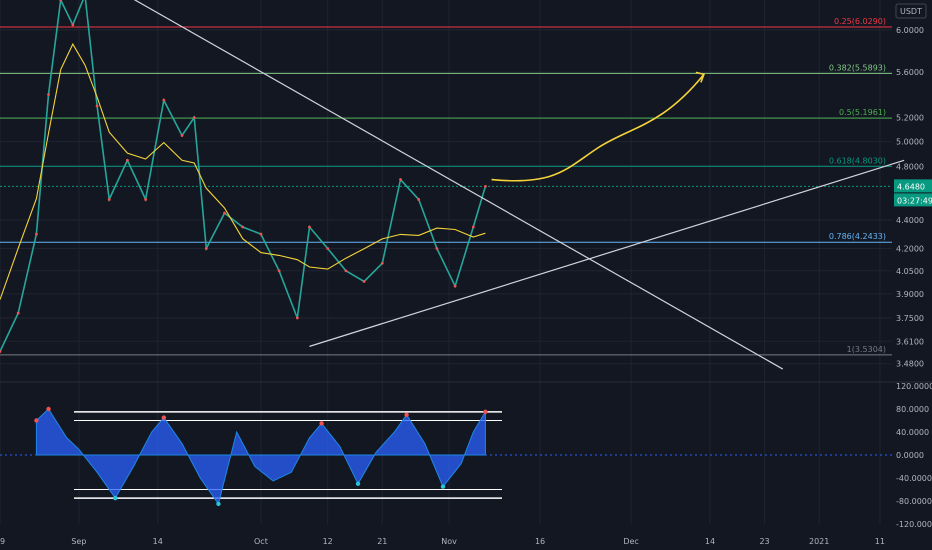 The height and width of the screenshot is (550, 932). What do you see at coordinates (910, 30) in the screenshot?
I see `price-tick-0: 6.0000` at bounding box center [910, 30].